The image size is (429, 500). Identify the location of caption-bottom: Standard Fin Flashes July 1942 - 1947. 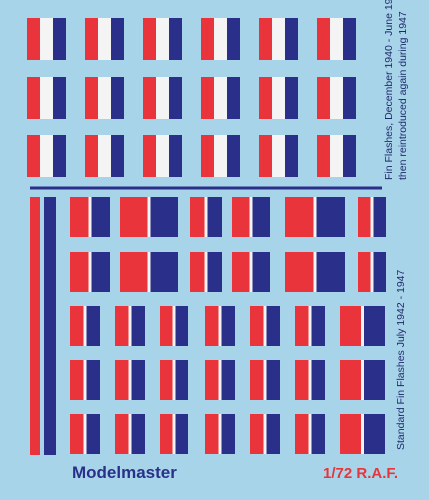
(401, 359).